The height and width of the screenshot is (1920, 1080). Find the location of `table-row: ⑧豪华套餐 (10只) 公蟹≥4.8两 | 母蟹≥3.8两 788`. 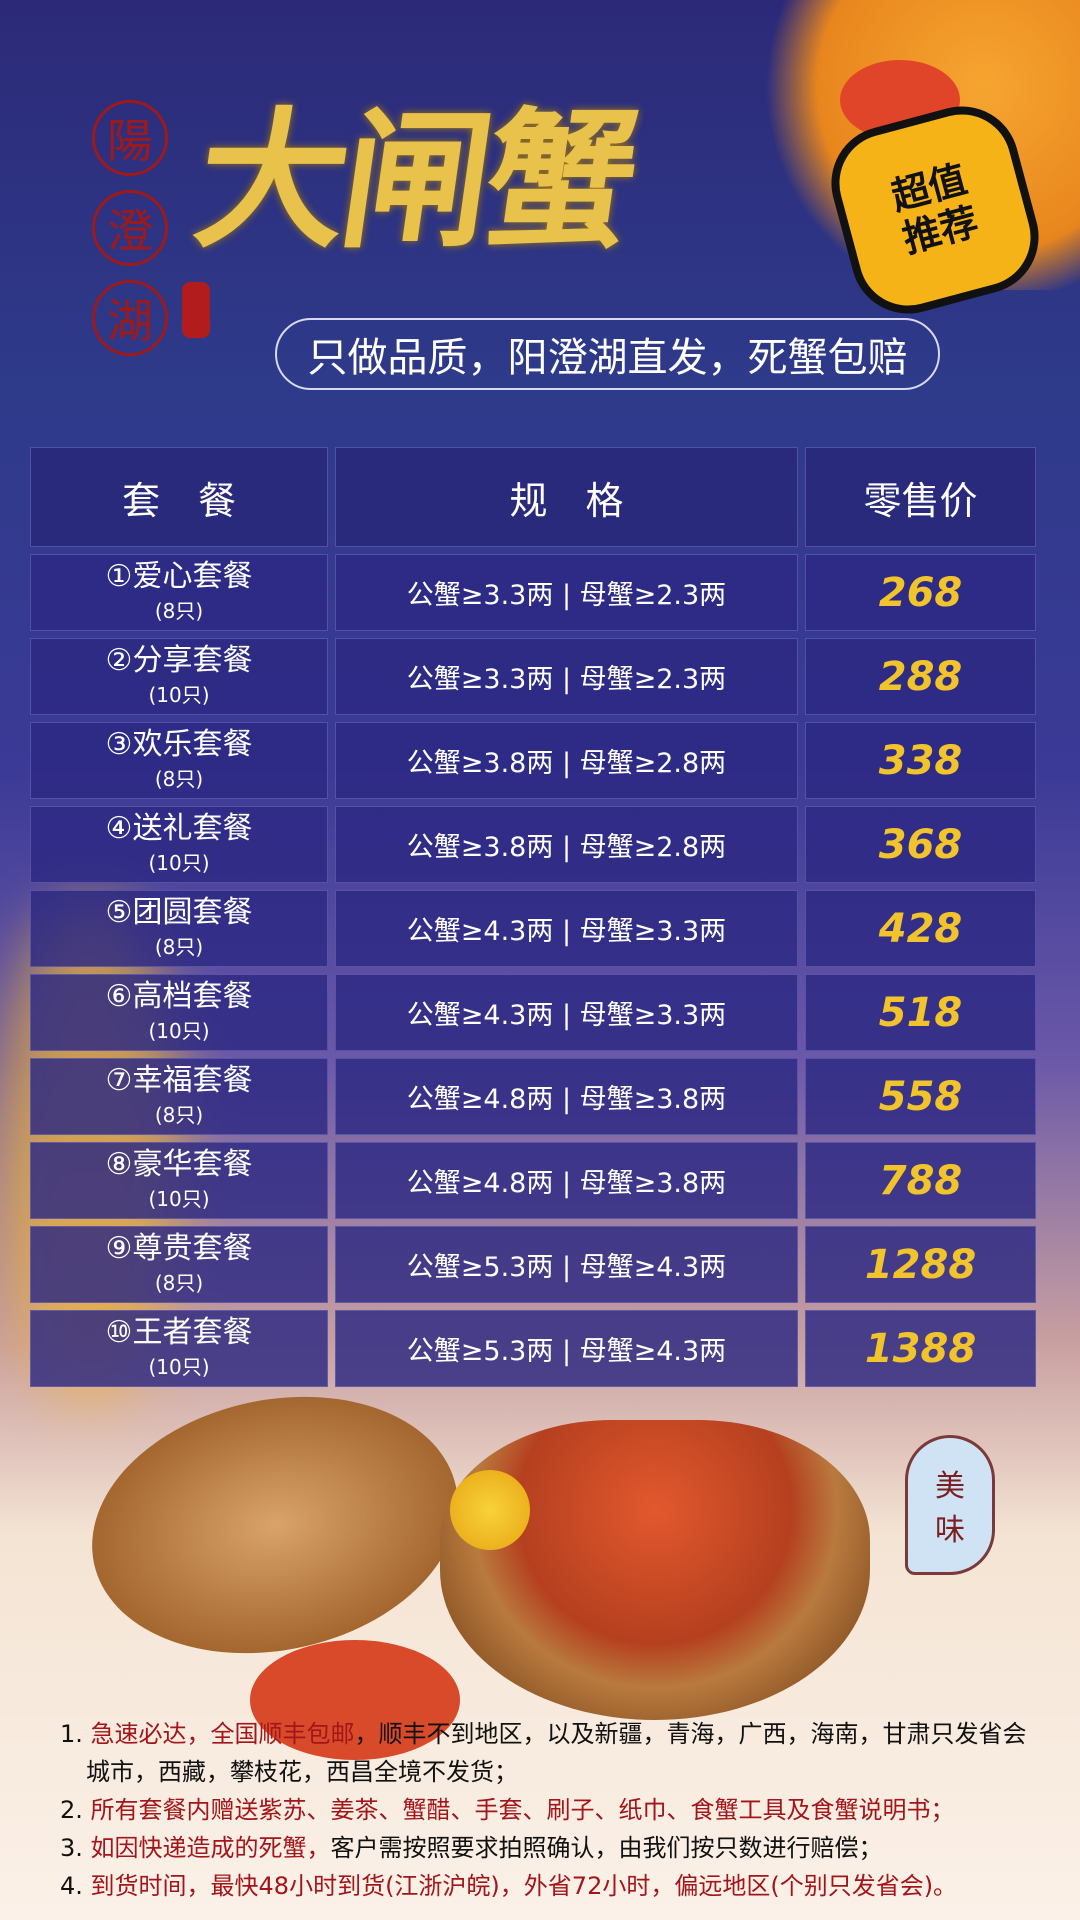

table-row: ⑧豪华套餐 (10只) 公蟹≥4.8两 | 母蟹≥3.8两 788 is located at coordinates (536, 1180).